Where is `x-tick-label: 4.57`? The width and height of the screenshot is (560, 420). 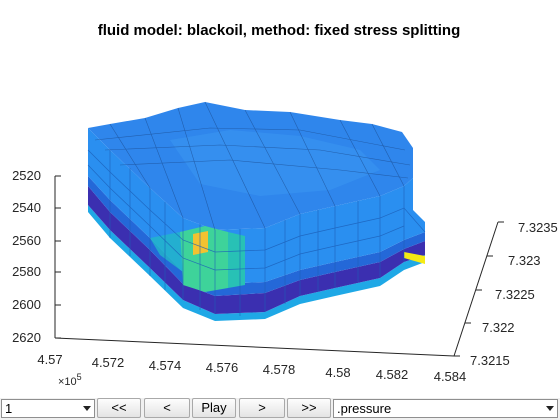
x-tick-label: 4.57 is located at coordinates (49, 359).